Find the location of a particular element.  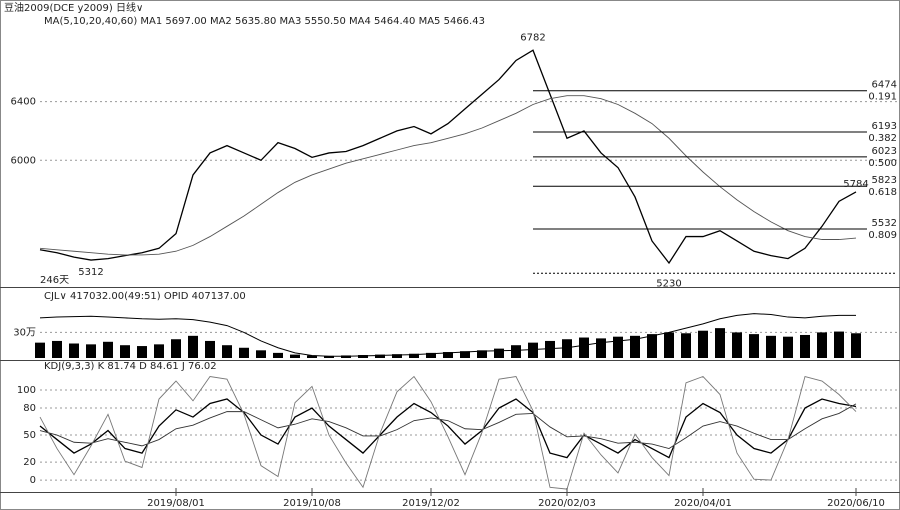

y-tick-label: 100 is located at coordinates (26, 390).